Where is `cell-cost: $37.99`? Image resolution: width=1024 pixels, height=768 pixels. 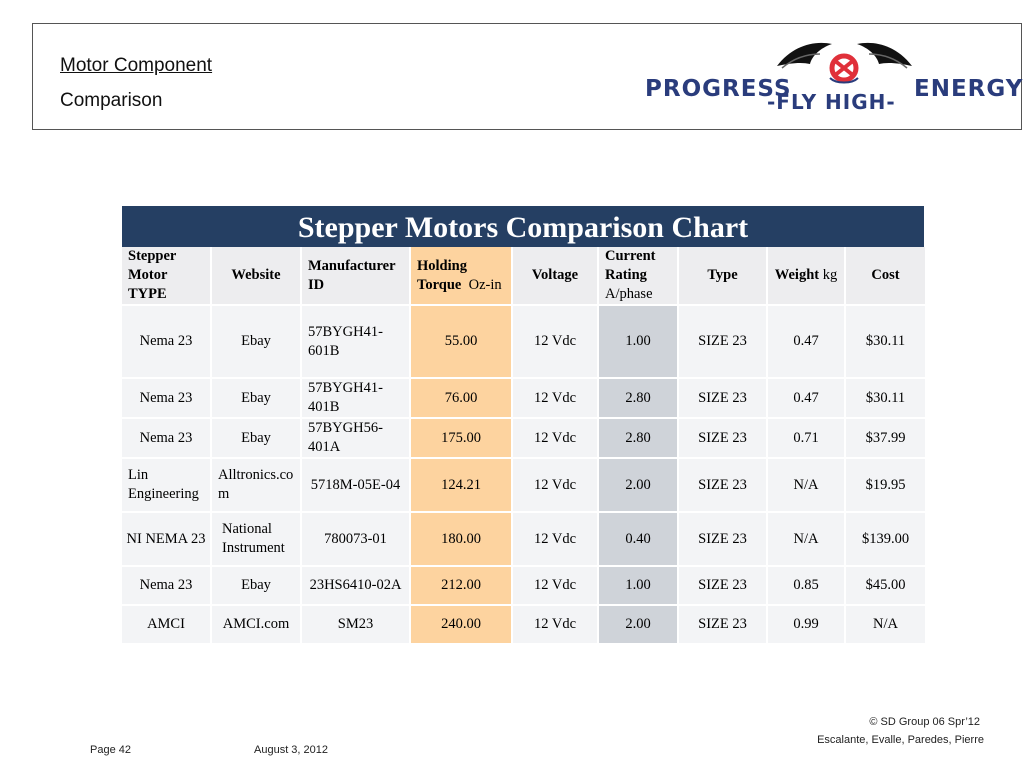 cell-cost: $37.99 is located at coordinates (885, 438).